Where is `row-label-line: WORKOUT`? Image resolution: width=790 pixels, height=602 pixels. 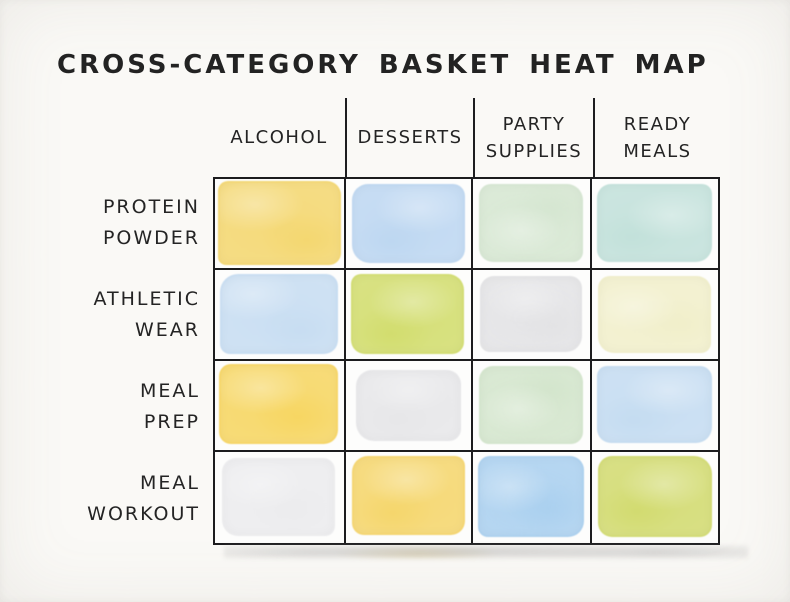 row-label-line: WORKOUT is located at coordinates (143, 514).